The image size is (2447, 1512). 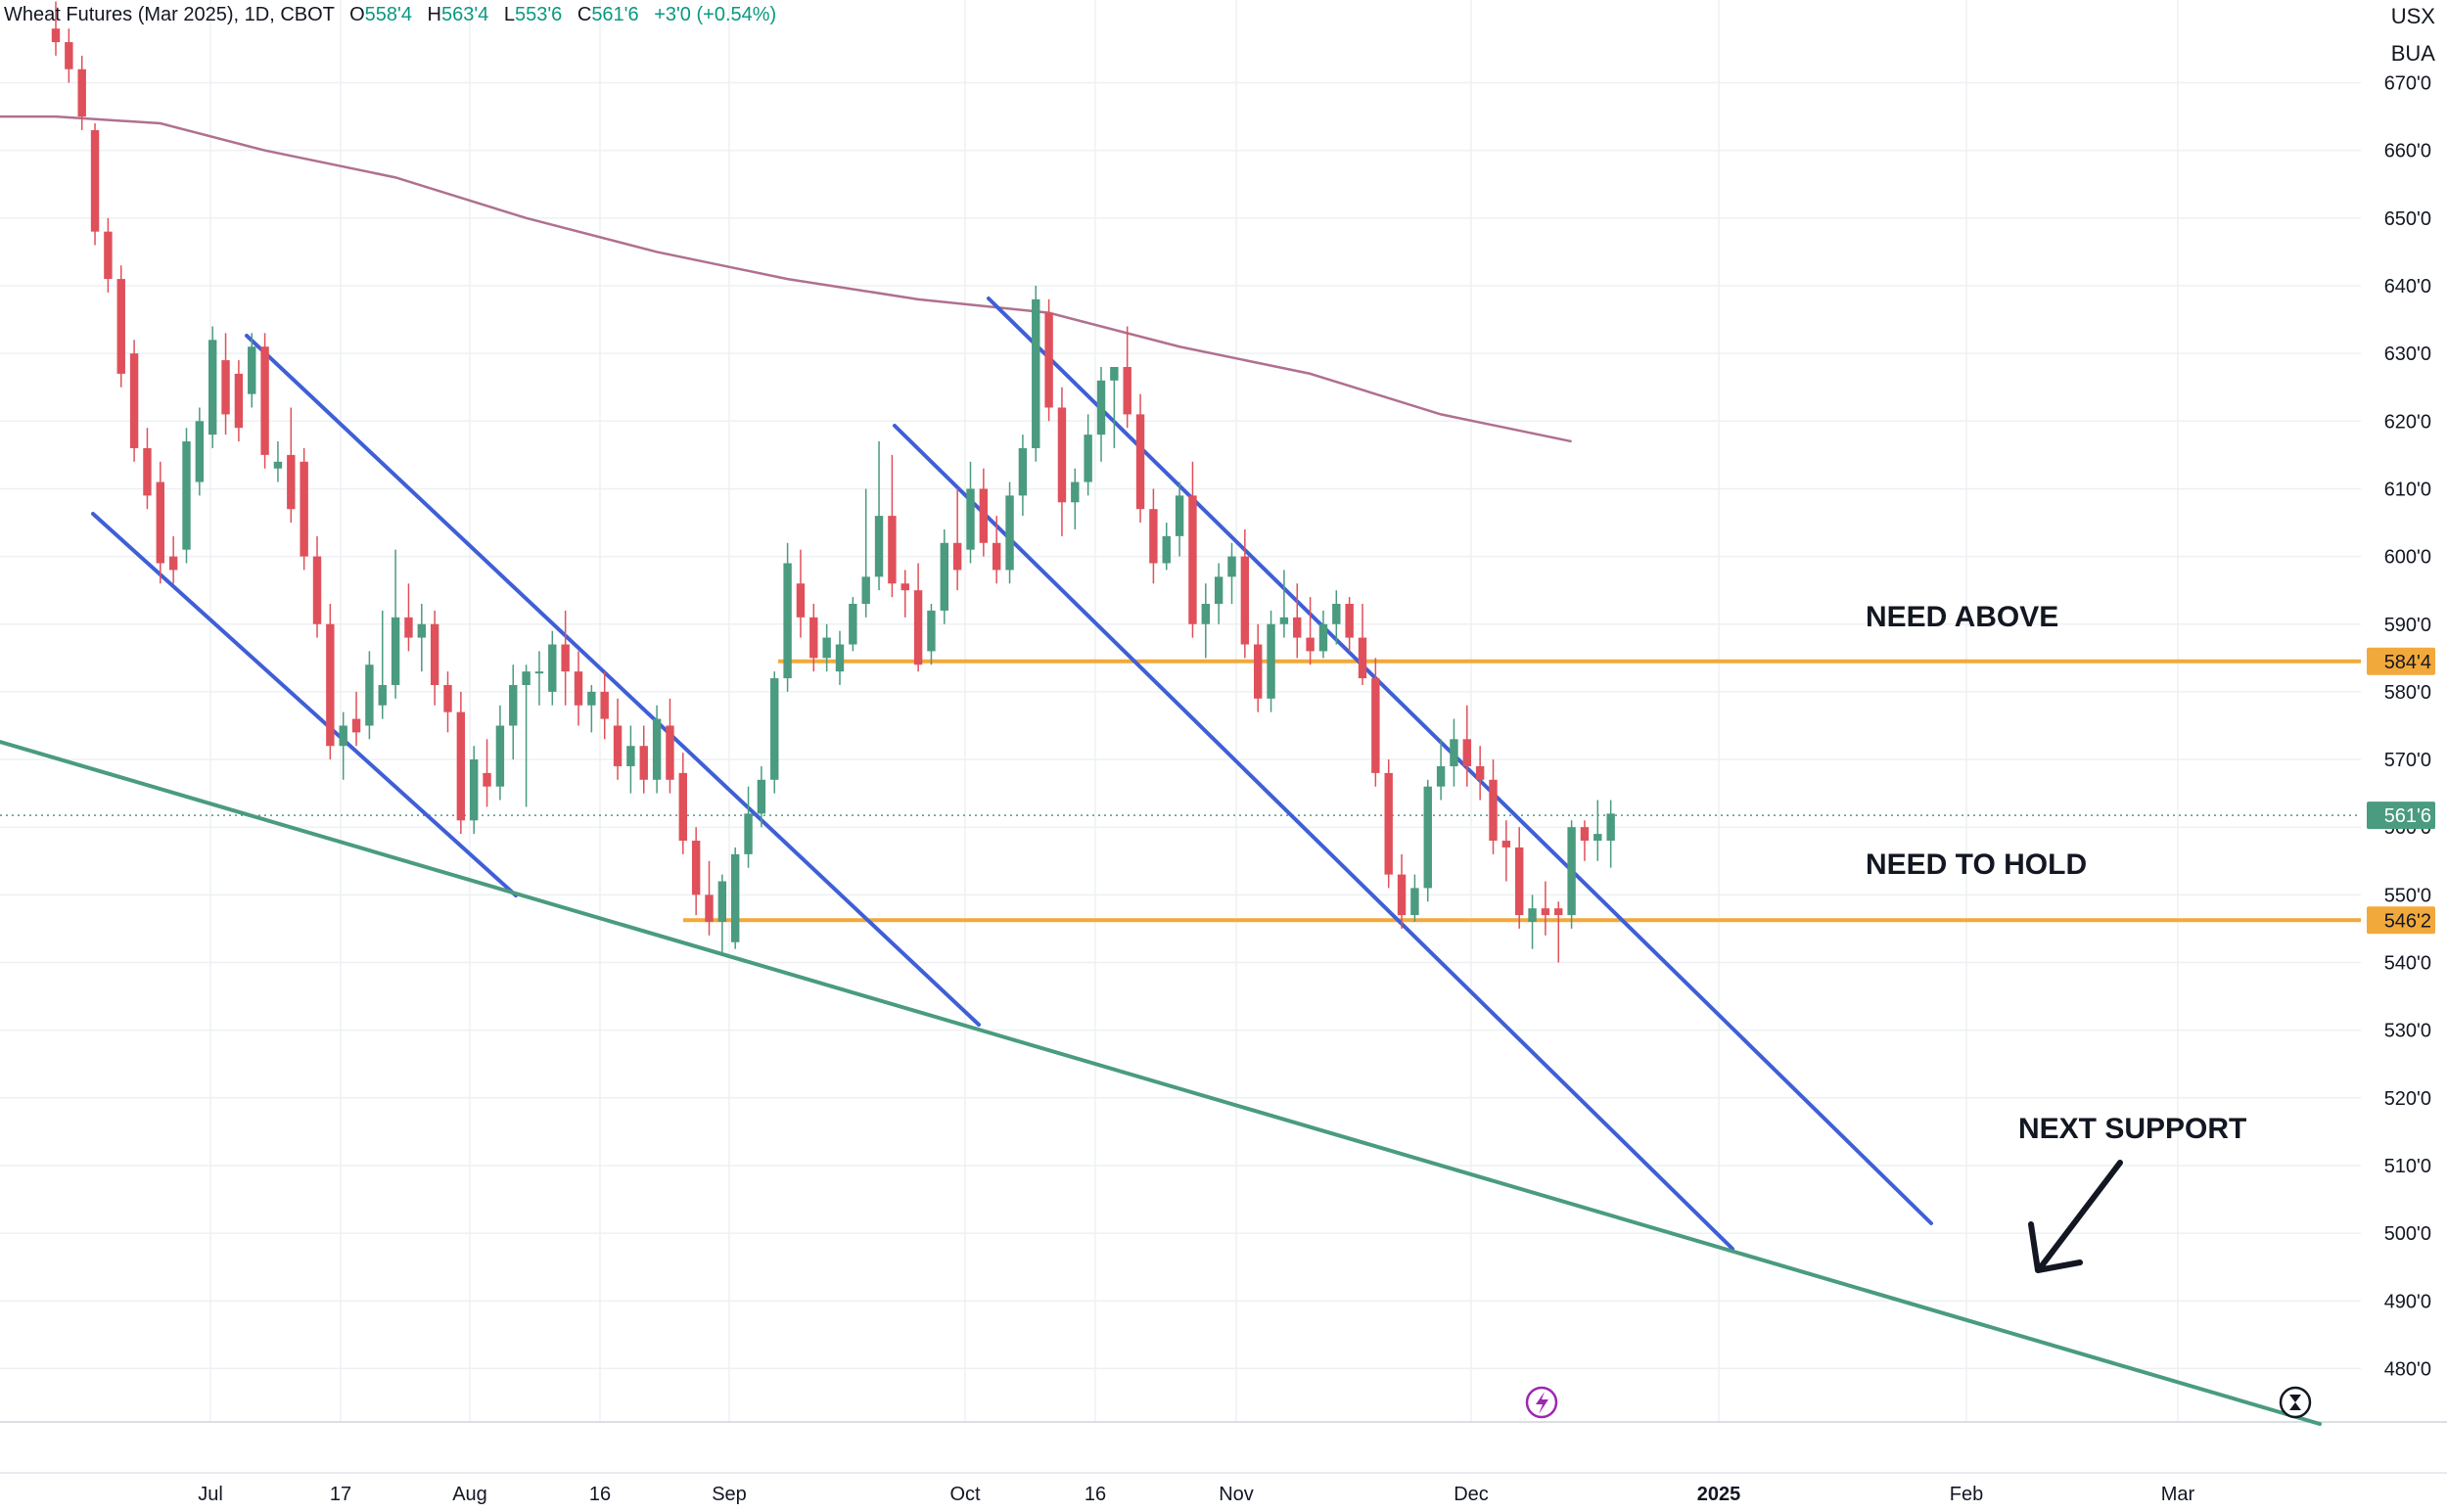 I want to click on high-value: 563'4, so click(x=464, y=14).